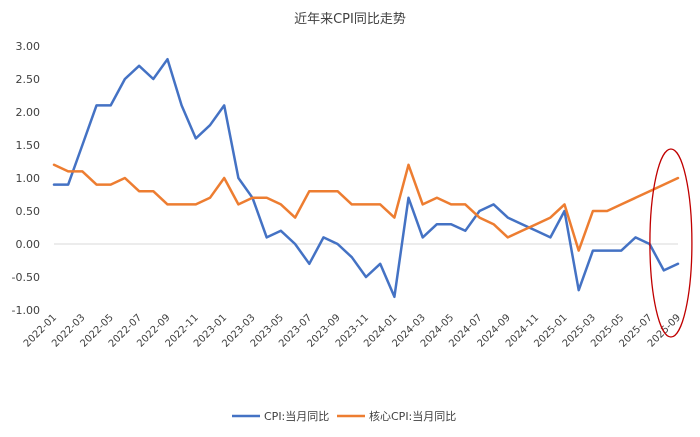 The width and height of the screenshot is (700, 437). I want to click on y-tick-label: 0.50, so click(28, 211).